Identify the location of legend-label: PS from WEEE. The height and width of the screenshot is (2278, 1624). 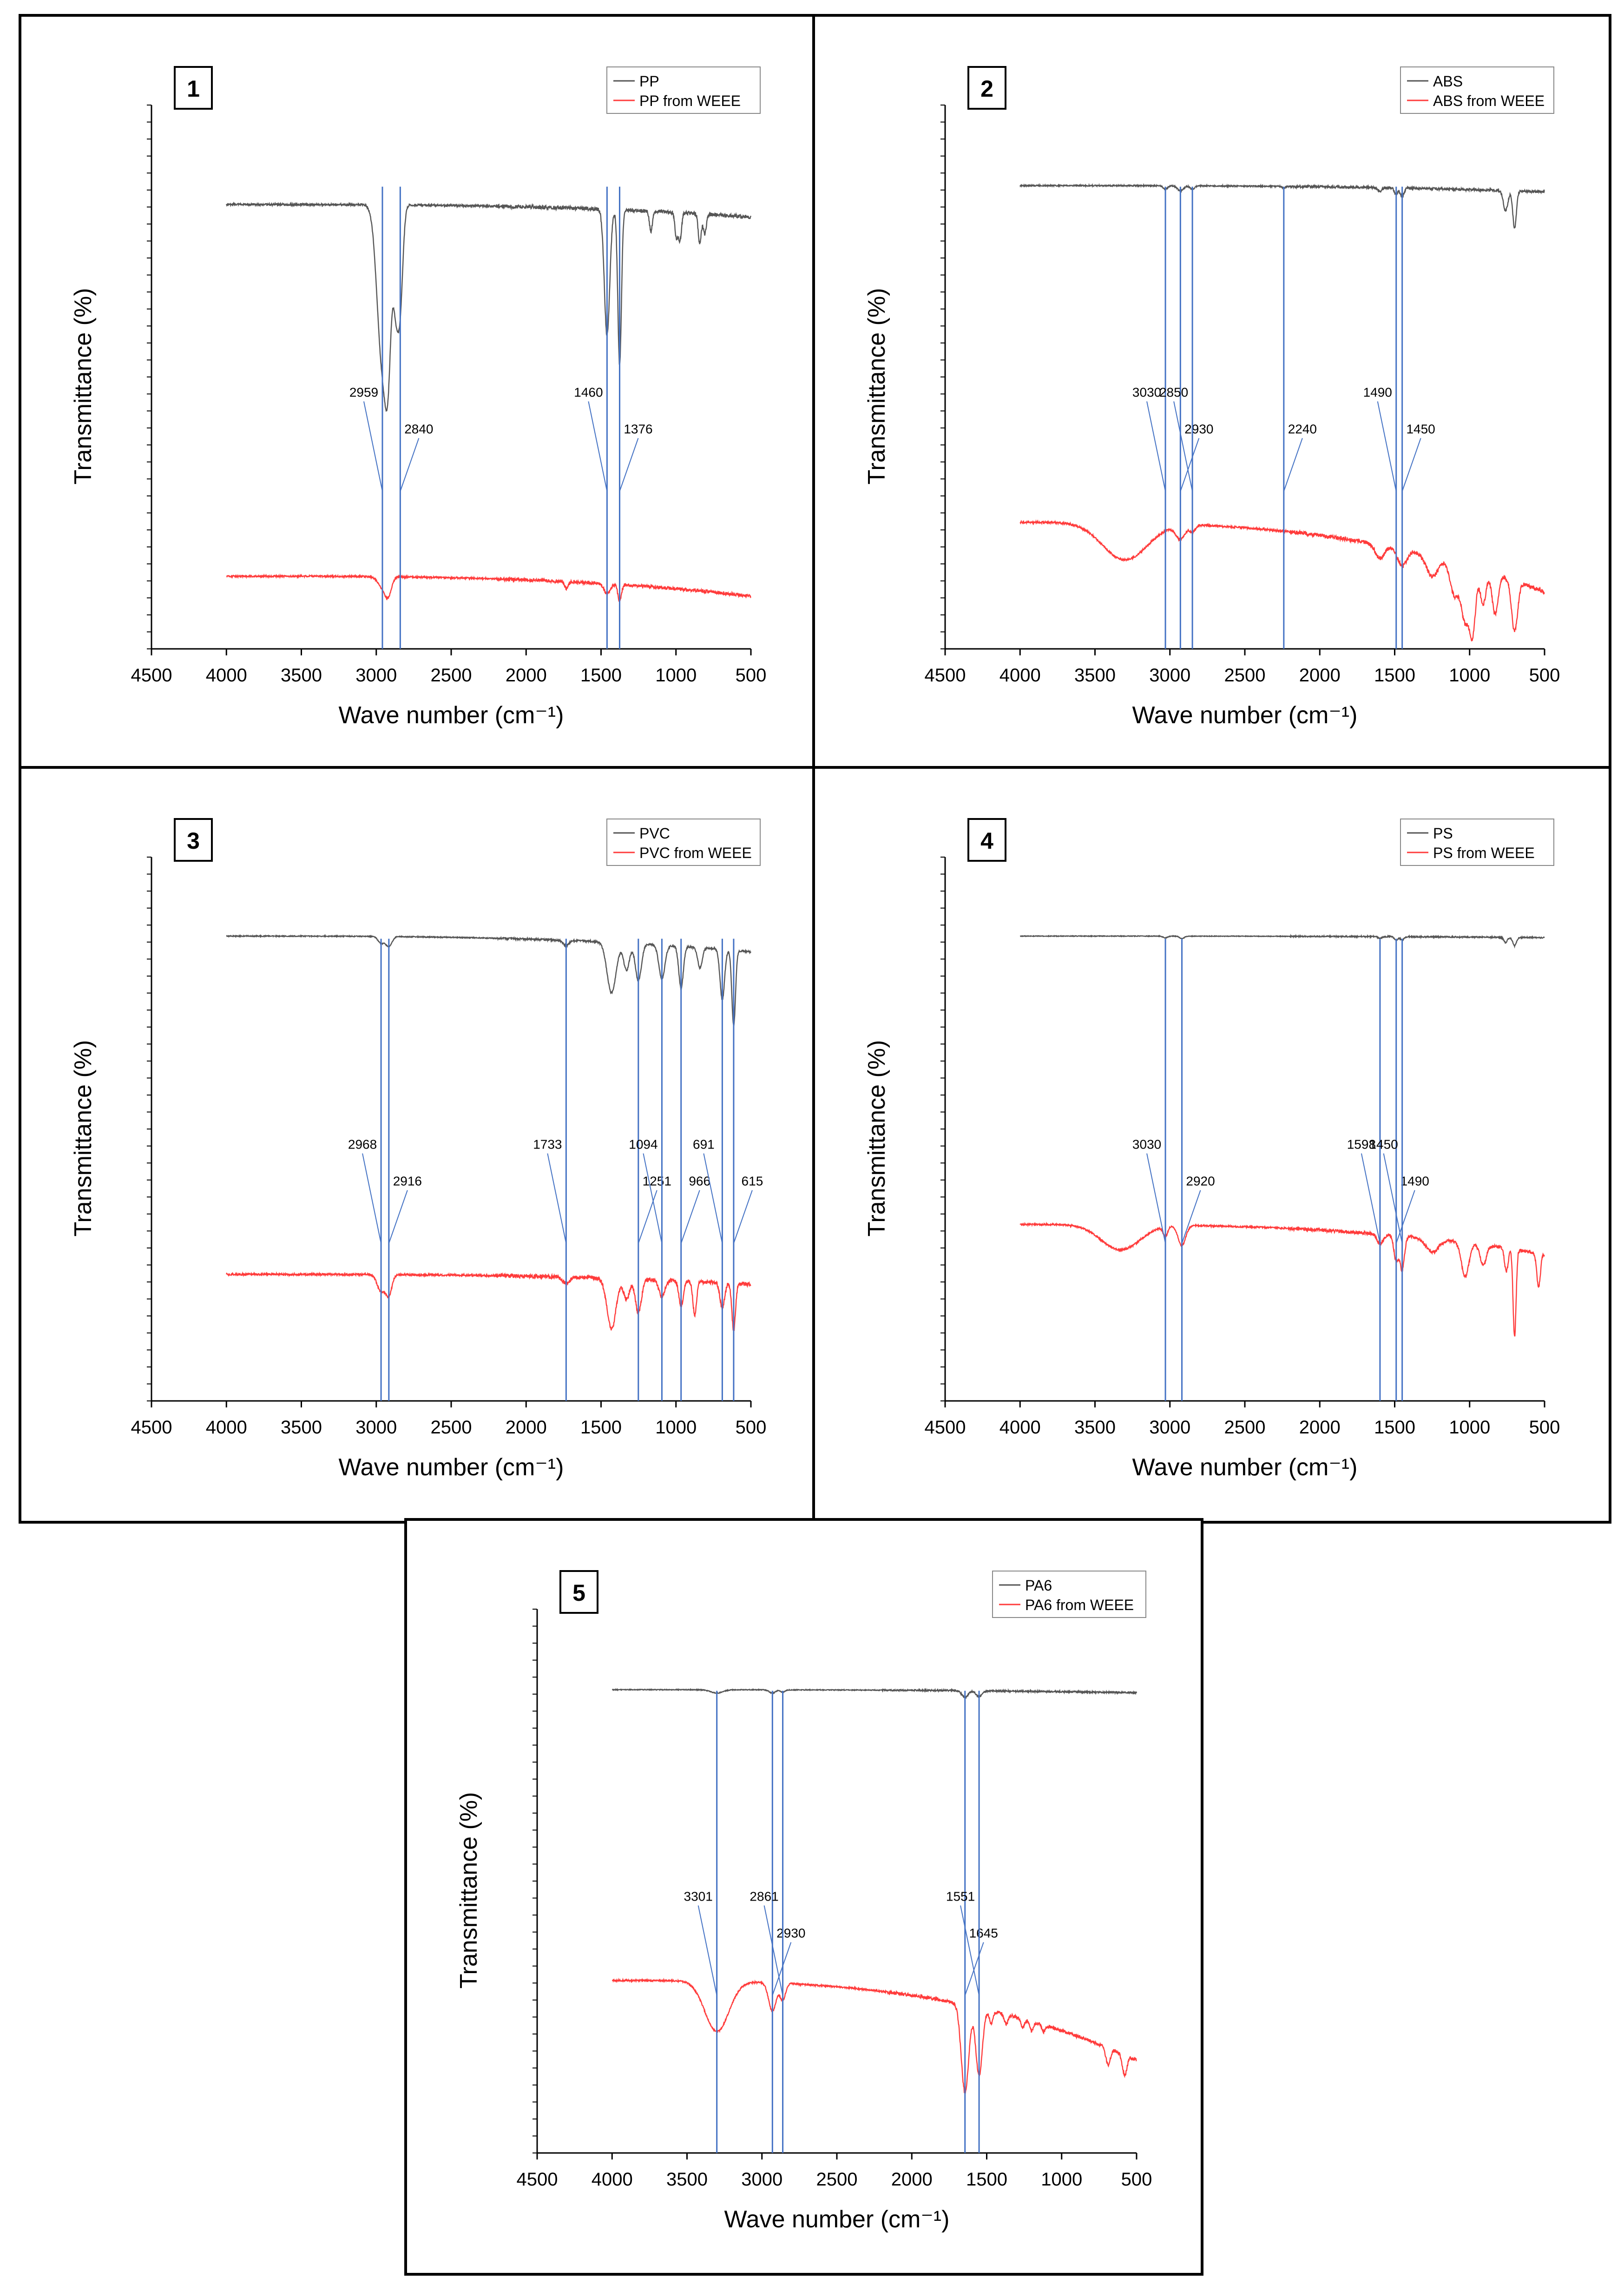
(1484, 853).